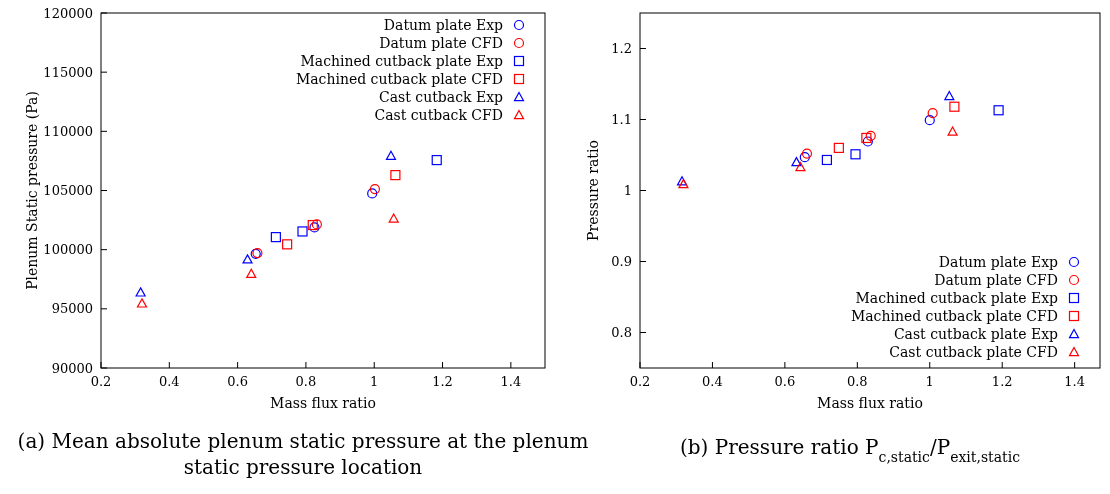  What do you see at coordinates (32, 190) in the screenshot?
I see `y-axis-title: Plenum Static pressure (Pa)` at bounding box center [32, 190].